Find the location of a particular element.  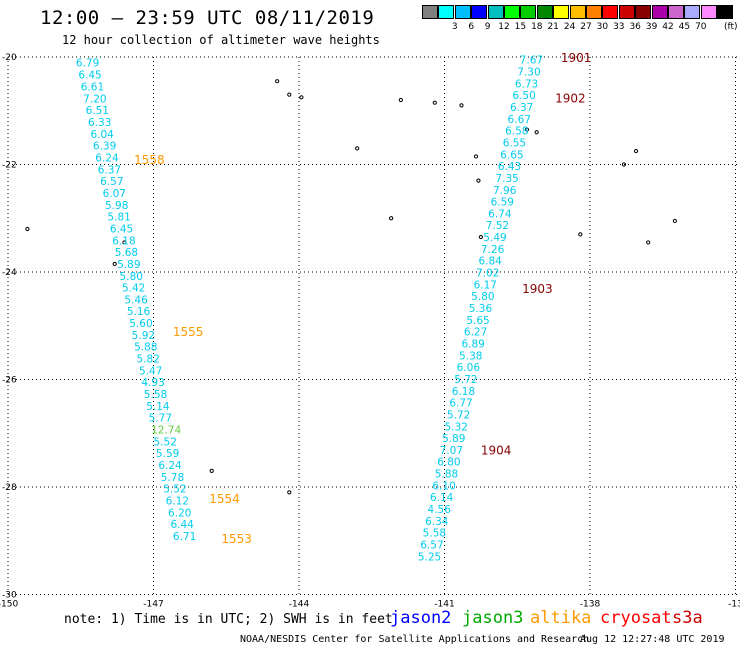

swh-reading: 6.20 is located at coordinates (179, 513).